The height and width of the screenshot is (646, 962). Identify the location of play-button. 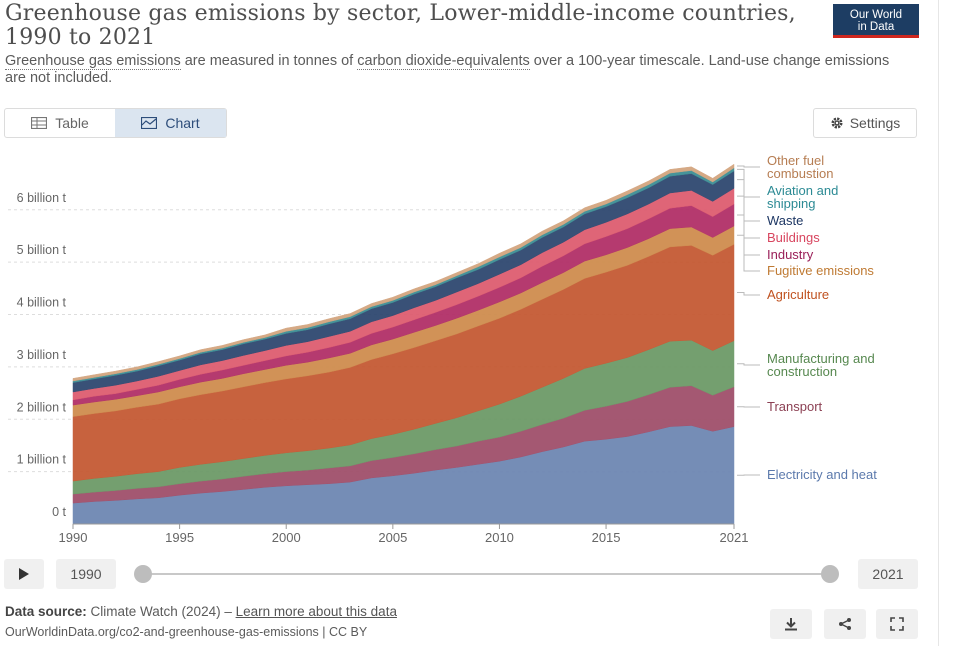
(24, 574).